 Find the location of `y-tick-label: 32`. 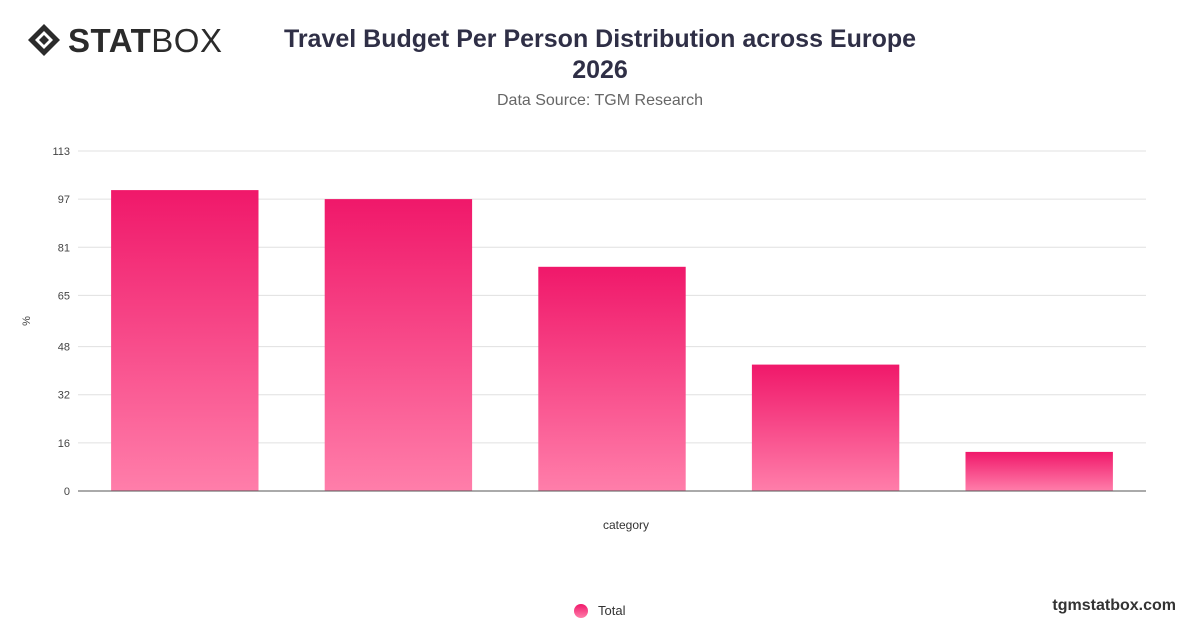

y-tick-label: 32 is located at coordinates (64, 396).